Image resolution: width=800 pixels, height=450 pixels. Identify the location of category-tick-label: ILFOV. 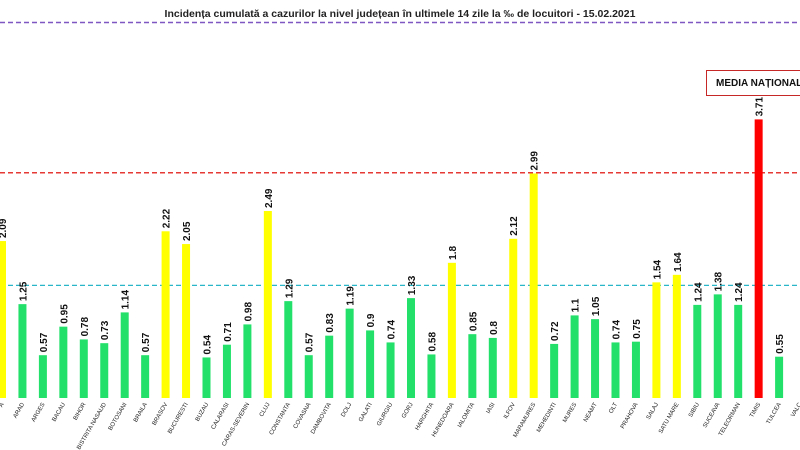
(510, 411).